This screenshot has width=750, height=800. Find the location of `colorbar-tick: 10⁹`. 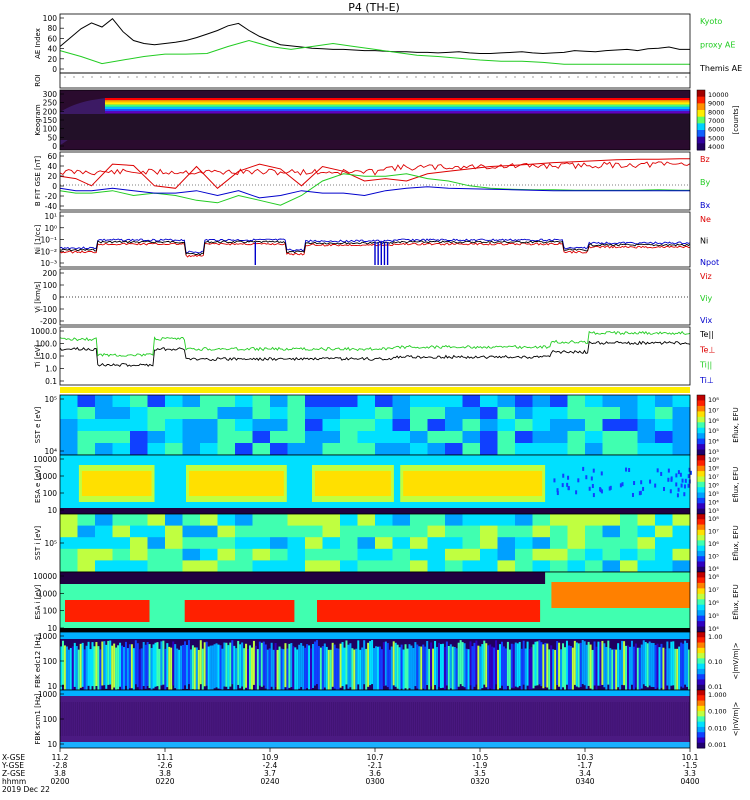

colorbar-tick: 10⁹ is located at coordinates (713, 460).